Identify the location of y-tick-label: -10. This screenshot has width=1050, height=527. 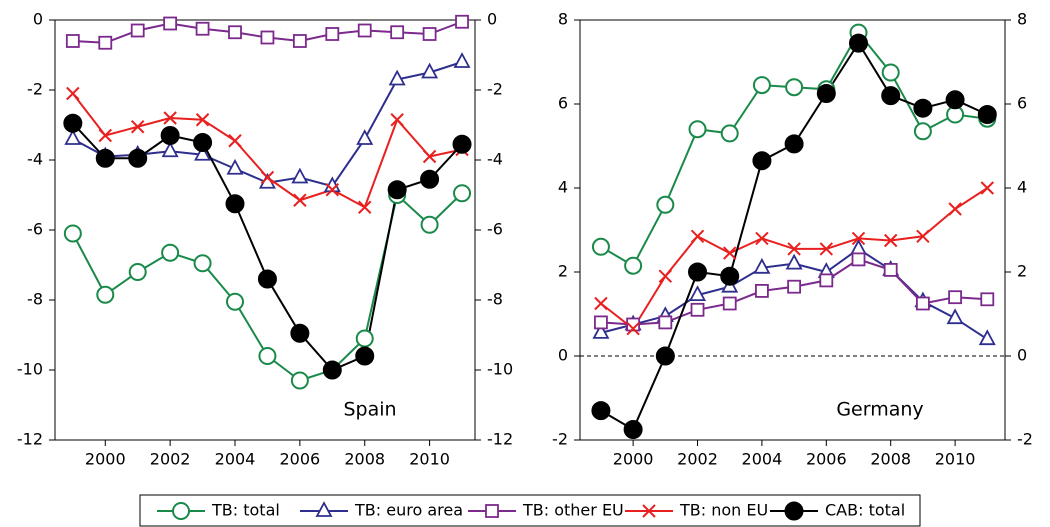
(30, 369).